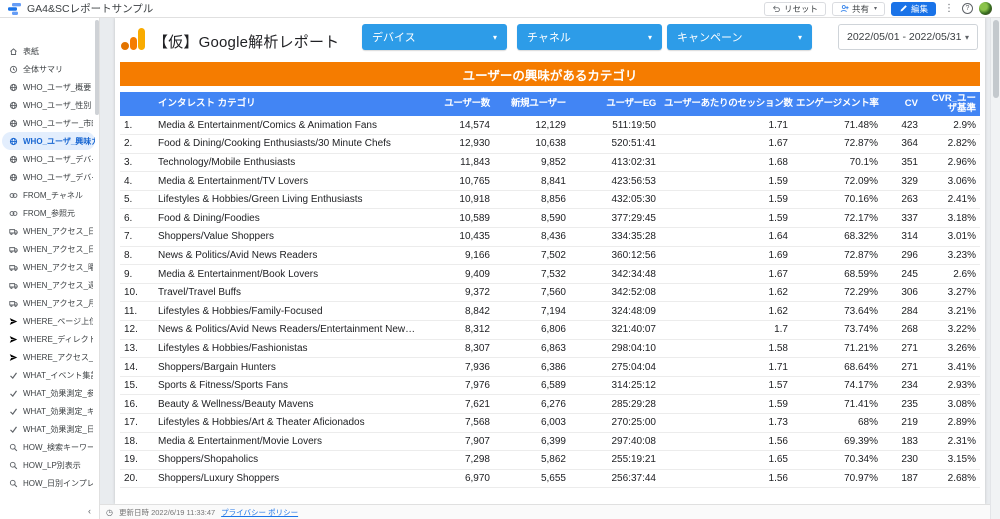 The width and height of the screenshot is (1000, 519). Describe the element at coordinates (137, 349) in the screenshot. I see `row-number: 13.` at that location.